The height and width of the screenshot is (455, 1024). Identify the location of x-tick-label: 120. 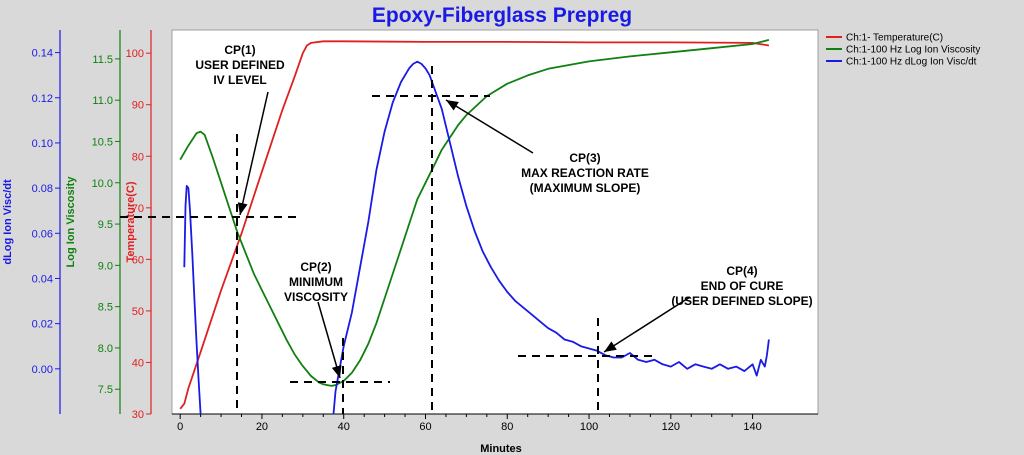
(671, 427).